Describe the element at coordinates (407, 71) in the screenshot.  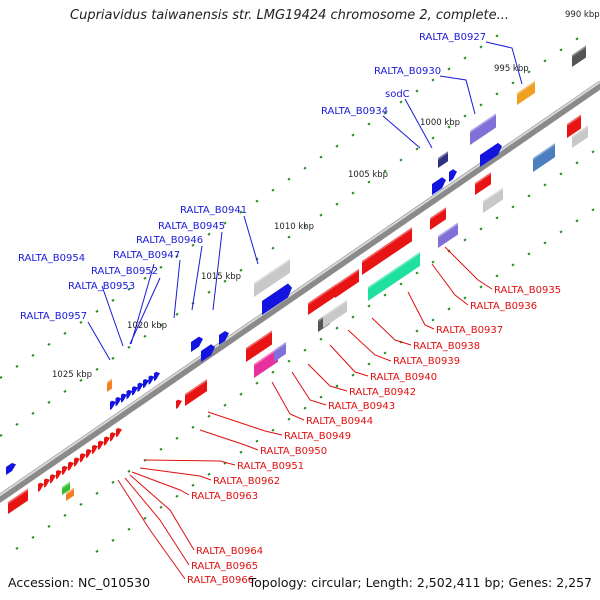
I see `gene-label: RALTA_B0930` at that location.